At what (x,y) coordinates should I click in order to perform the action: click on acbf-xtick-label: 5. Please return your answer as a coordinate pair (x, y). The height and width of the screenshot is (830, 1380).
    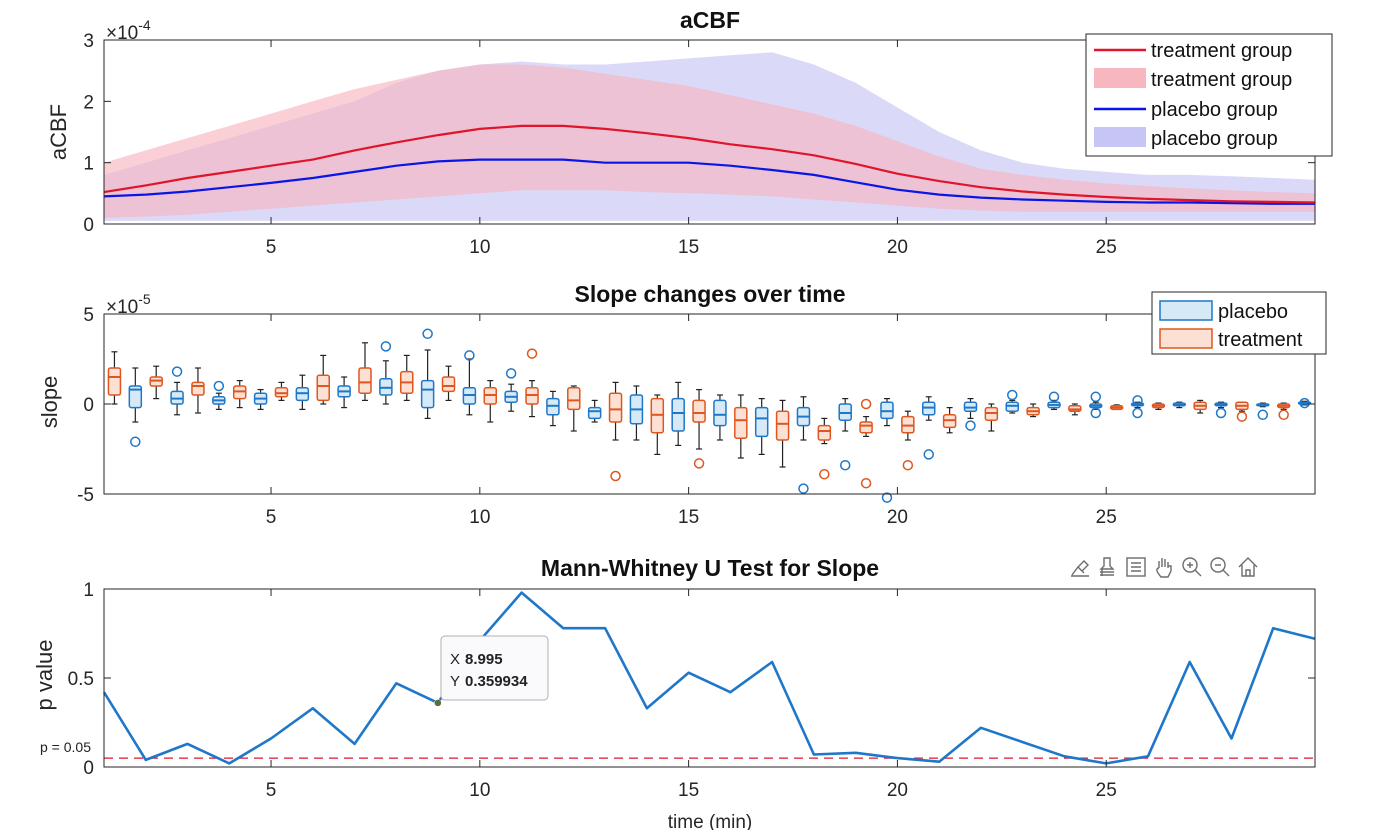
    Looking at the image, I should click on (271, 247).